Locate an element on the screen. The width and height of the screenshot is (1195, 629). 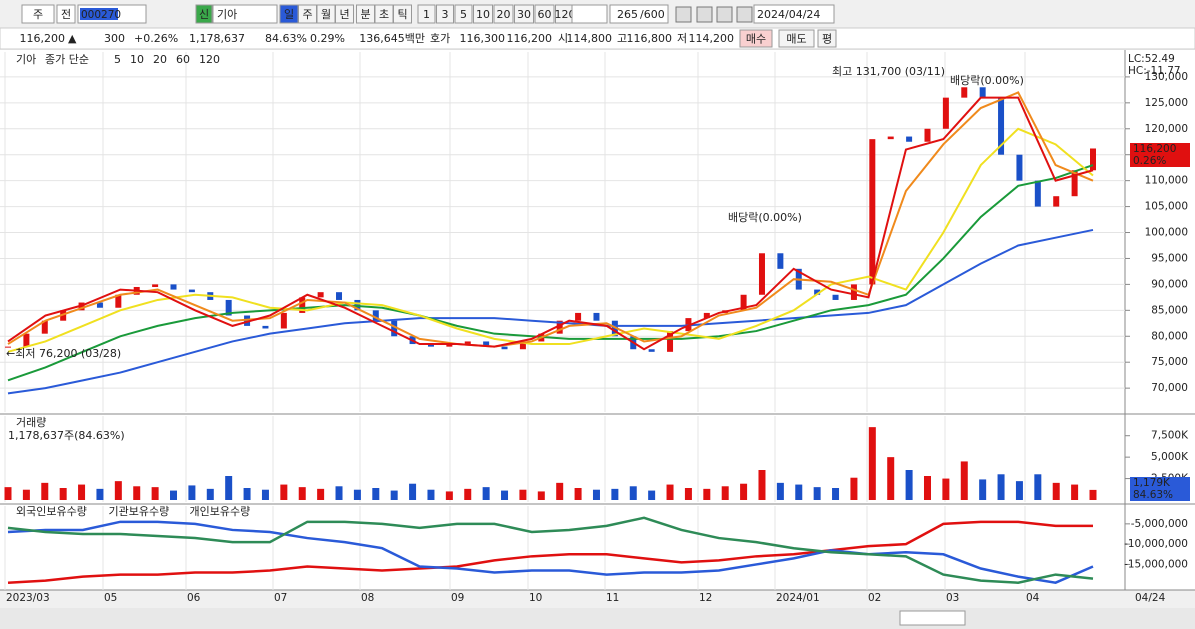
period-select-label: 주 is located at coordinates (38, 14).